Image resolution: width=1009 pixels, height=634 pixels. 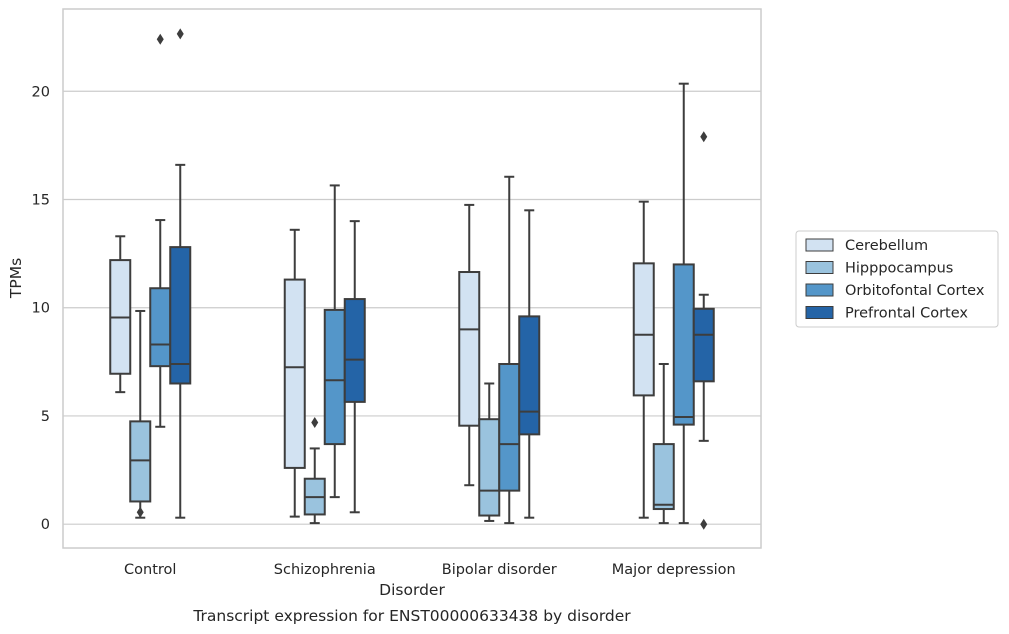 What do you see at coordinates (899, 269) in the screenshot?
I see `legend-label: Hipppocampus` at bounding box center [899, 269].